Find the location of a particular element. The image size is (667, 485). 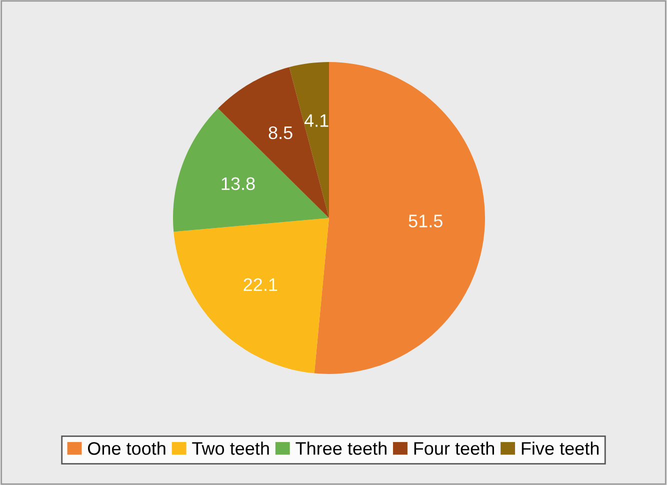

data-label: 4.1 is located at coordinates (316, 120).